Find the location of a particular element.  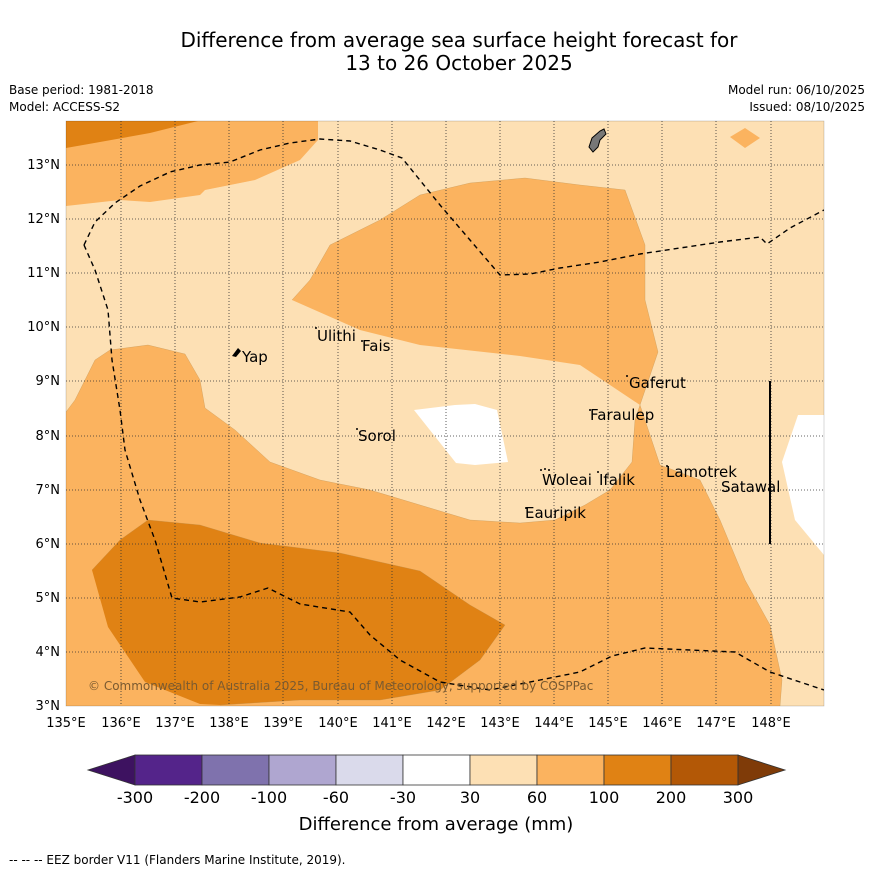

lon-label-139: 139°E is located at coordinates (283, 723).